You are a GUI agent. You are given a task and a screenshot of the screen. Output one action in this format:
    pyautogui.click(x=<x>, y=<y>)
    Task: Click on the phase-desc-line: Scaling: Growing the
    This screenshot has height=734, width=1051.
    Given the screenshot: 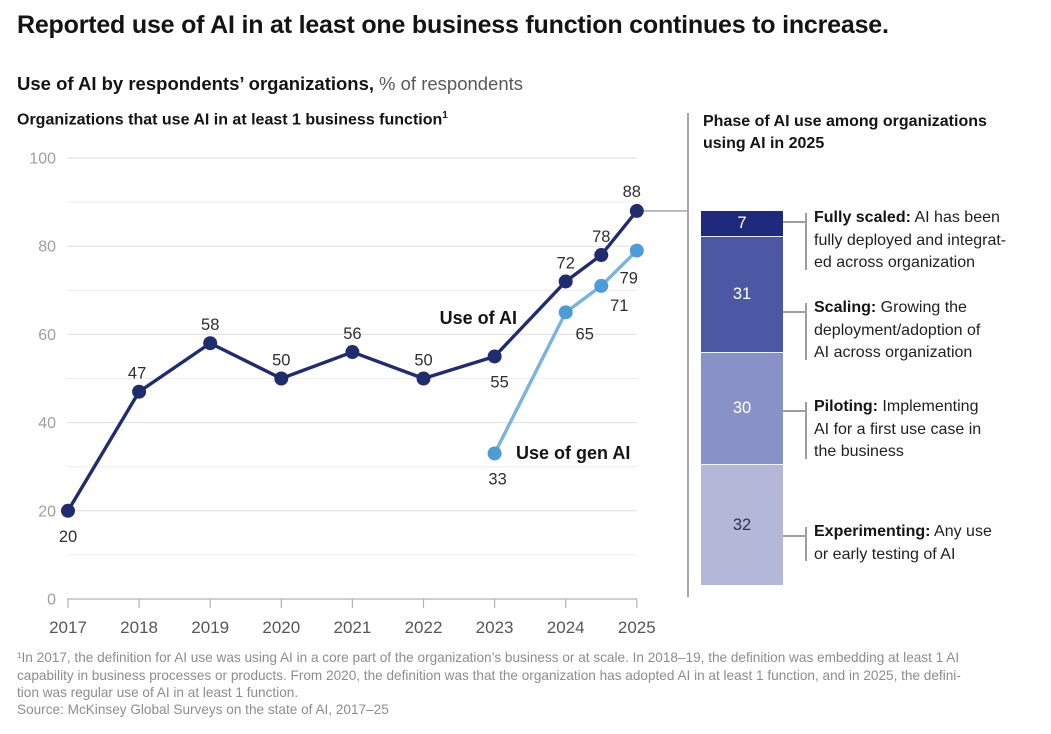 What is the action you would take?
    pyautogui.click(x=890, y=307)
    